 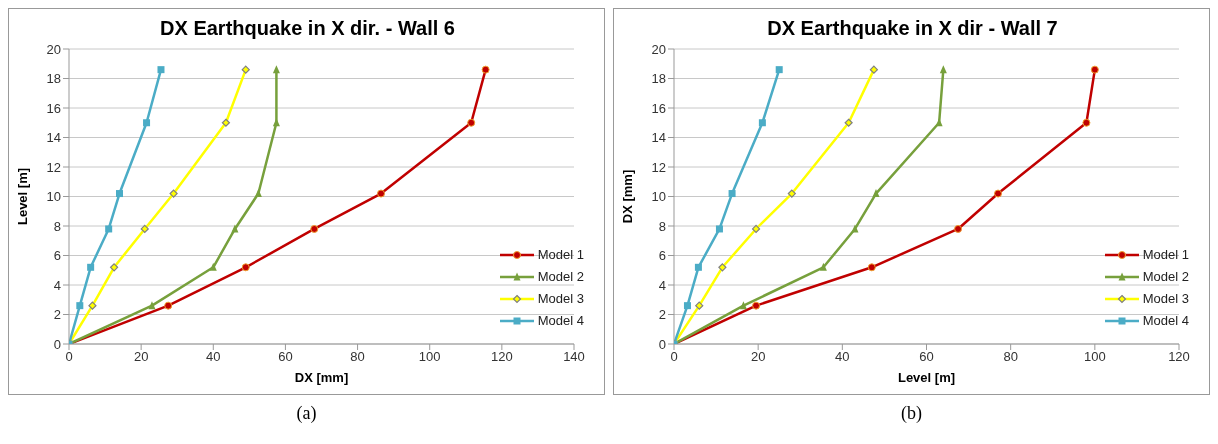 What do you see at coordinates (306, 413) in the screenshot?
I see `text: (a)` at bounding box center [306, 413].